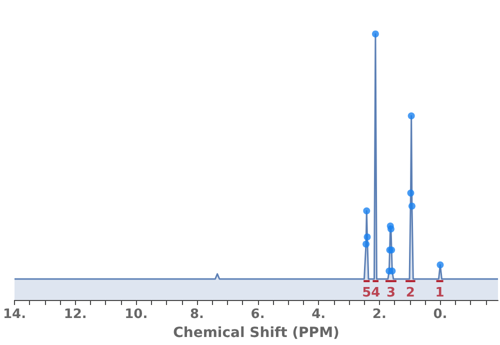 The width and height of the screenshot is (500, 345). What do you see at coordinates (391, 293) in the screenshot?
I see `annotation: 3` at bounding box center [391, 293].